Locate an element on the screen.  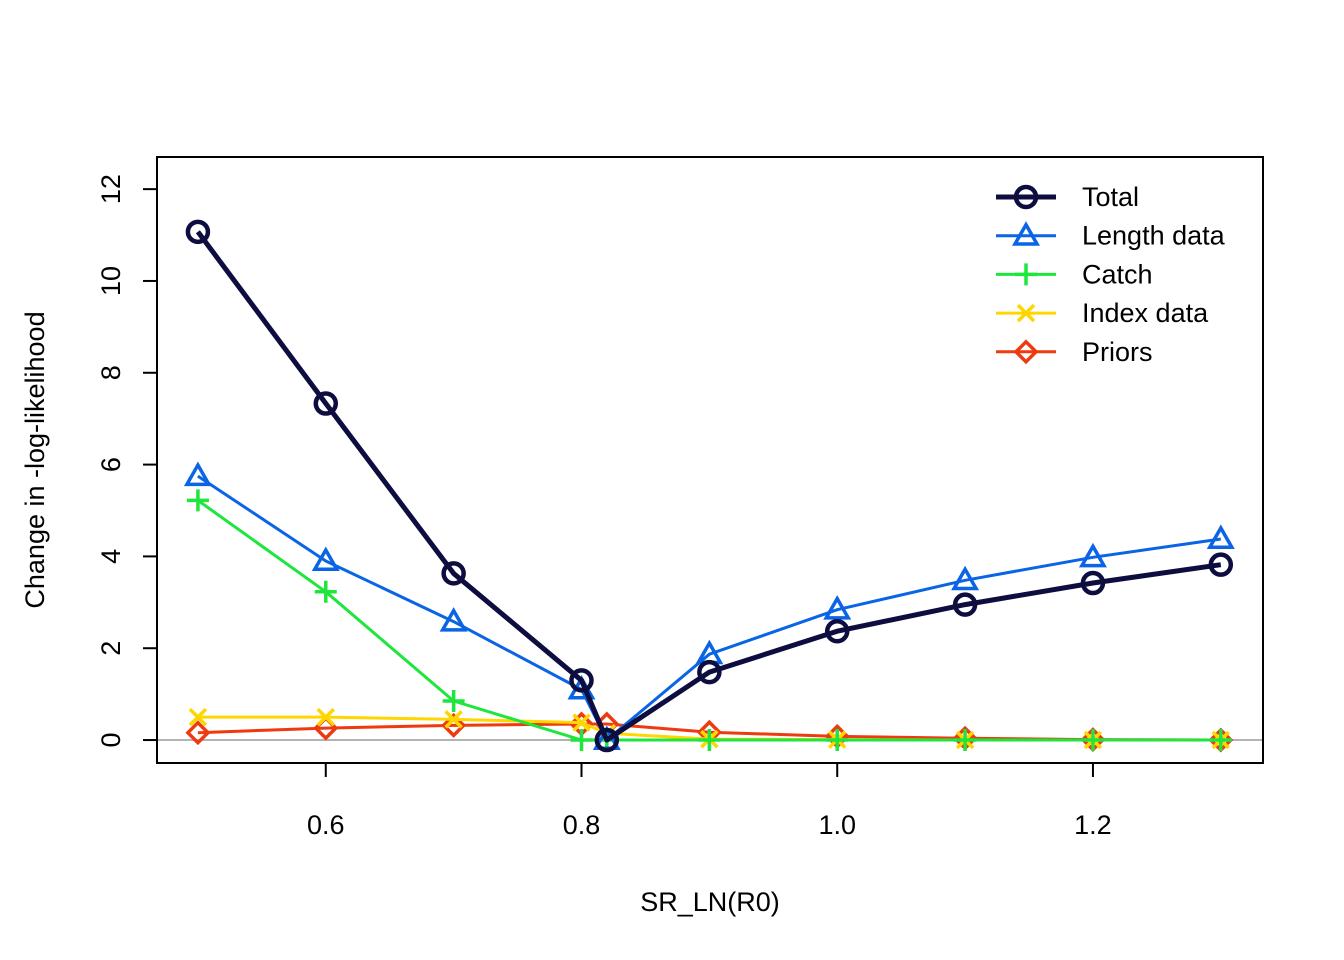
legend-marker-index-data is located at coordinates (1026, 313).